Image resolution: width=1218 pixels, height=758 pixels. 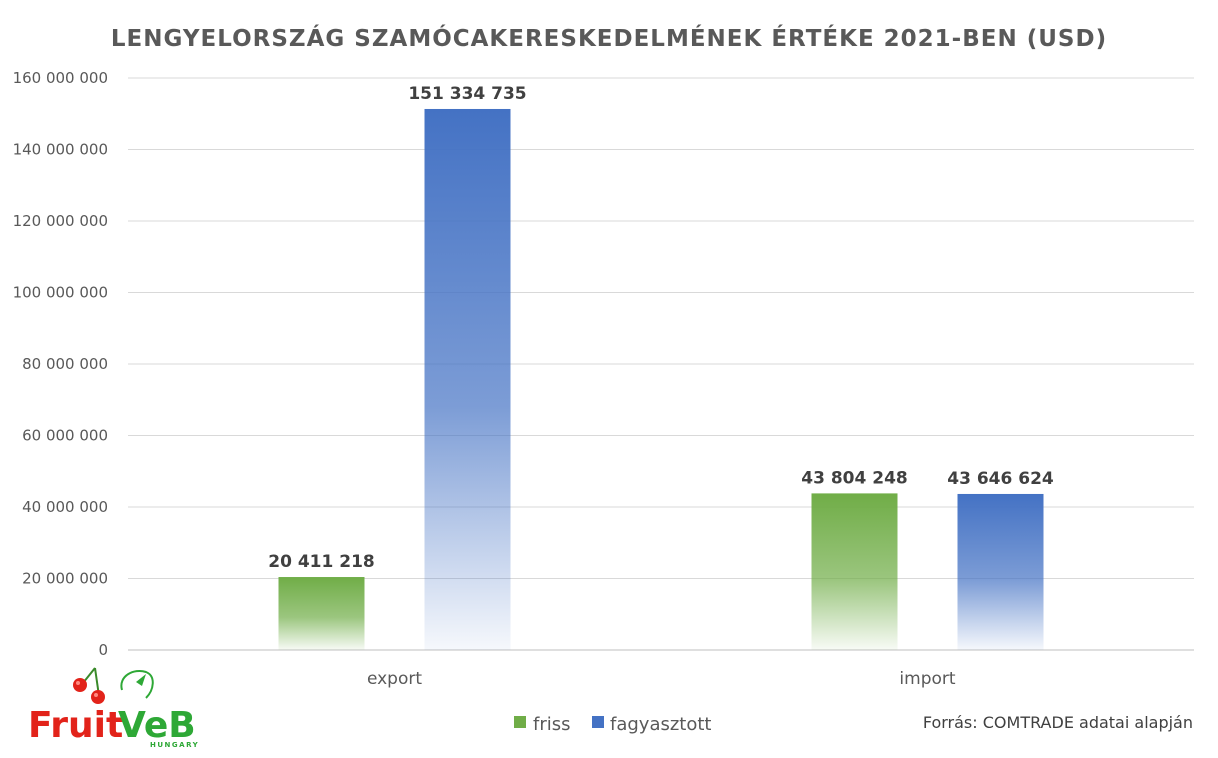 I want to click on legend: friss fagyasztott, so click(x=613, y=724).